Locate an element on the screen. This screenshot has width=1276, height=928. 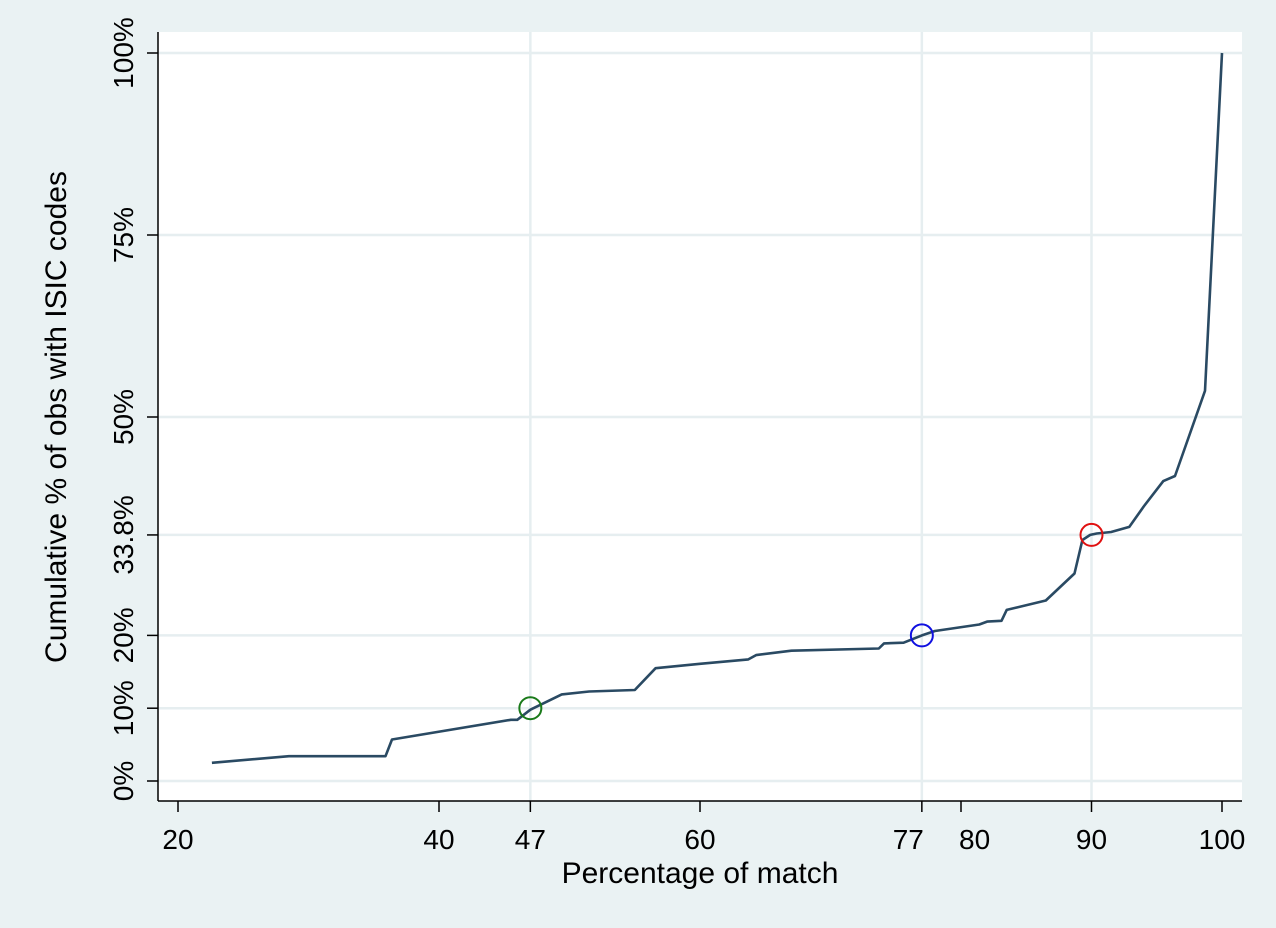
y-tick-label: 50% is located at coordinates (123, 417).